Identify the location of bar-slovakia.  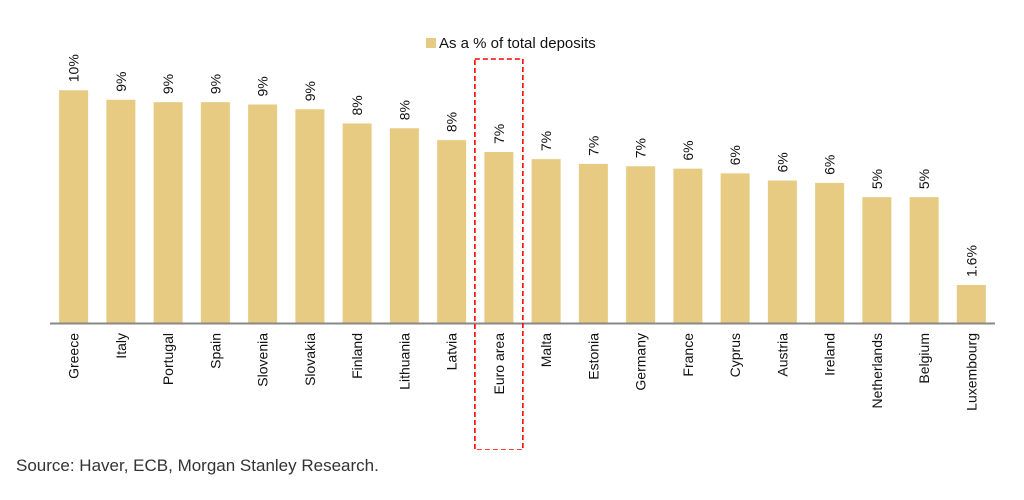
(310, 216).